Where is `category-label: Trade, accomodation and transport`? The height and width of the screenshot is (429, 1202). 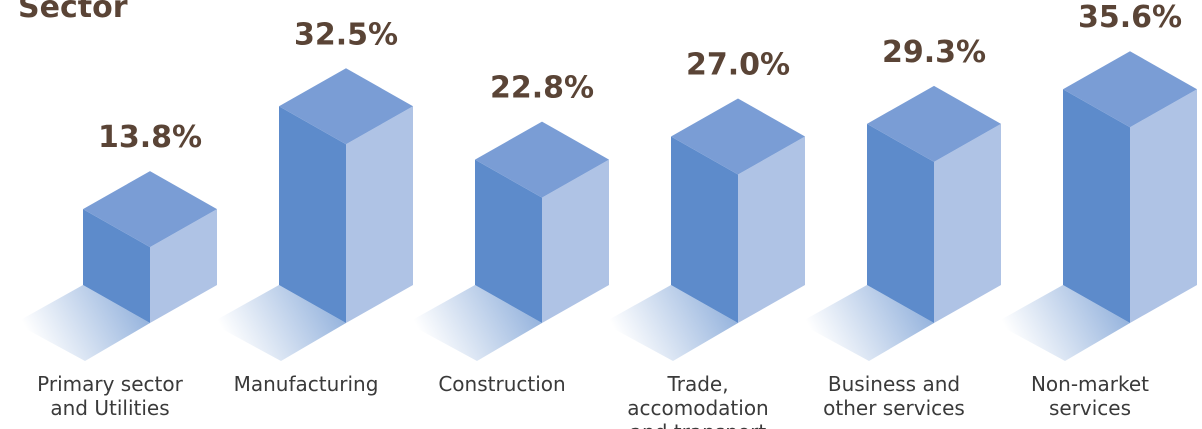 category-label: Trade, accomodation and transport is located at coordinates (698, 400).